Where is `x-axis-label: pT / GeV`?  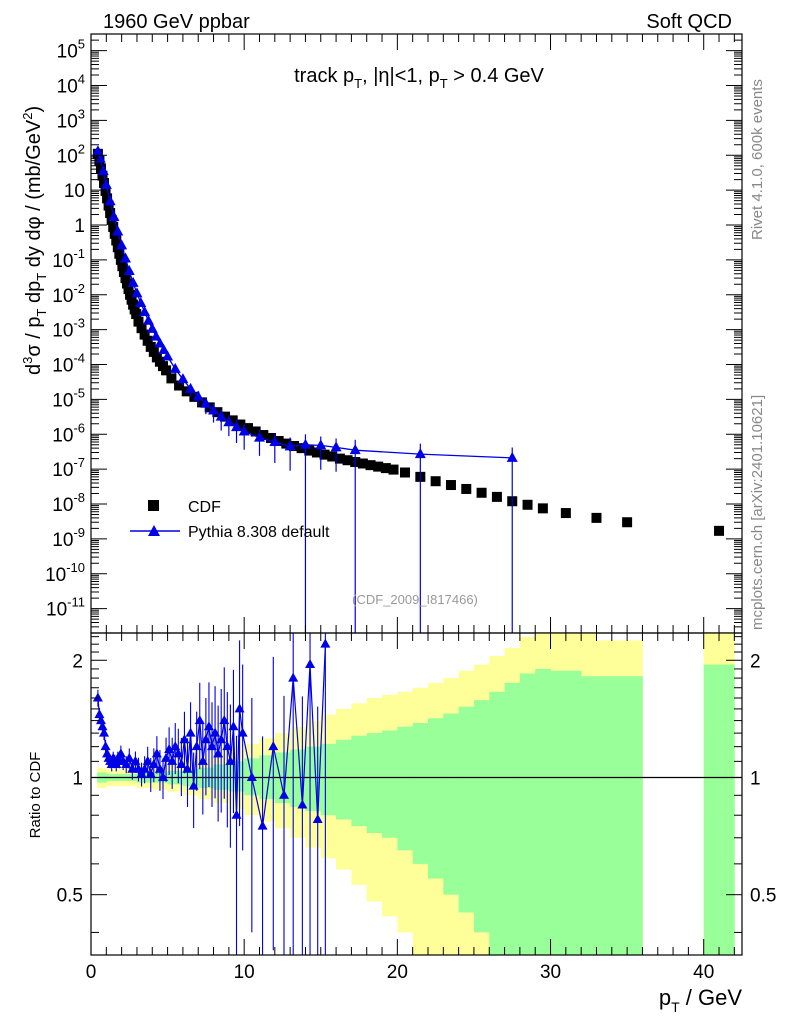
x-axis-label: pT / GeV is located at coordinates (700, 1000).